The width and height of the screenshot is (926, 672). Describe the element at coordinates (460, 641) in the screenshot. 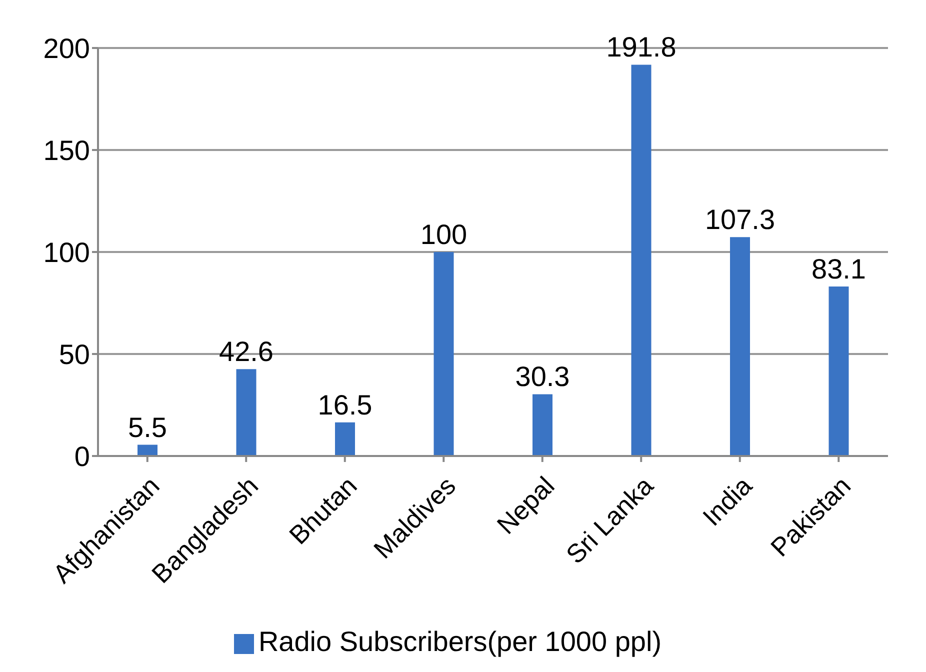

I see `legend-label: Radio Subscribers(per 1000 ppl)` at that location.